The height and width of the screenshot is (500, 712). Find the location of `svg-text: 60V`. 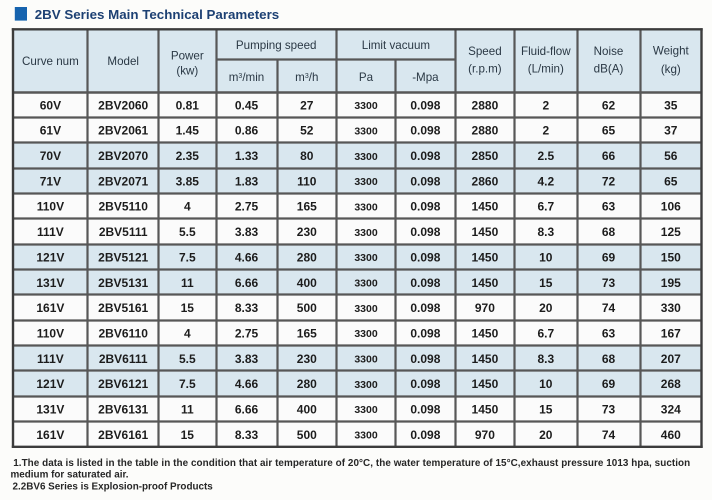

svg-text: 60V is located at coordinates (50, 105).